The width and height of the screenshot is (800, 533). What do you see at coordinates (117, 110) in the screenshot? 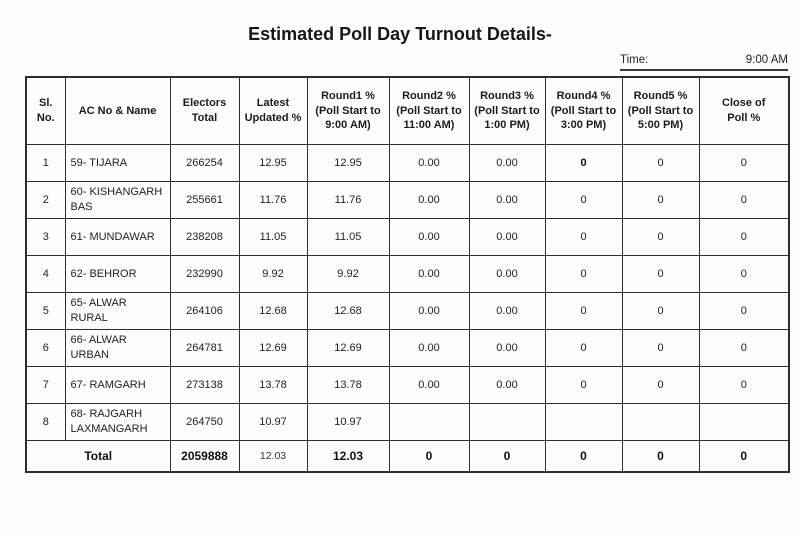
I see `column-header: AC No & Name` at bounding box center [117, 110].